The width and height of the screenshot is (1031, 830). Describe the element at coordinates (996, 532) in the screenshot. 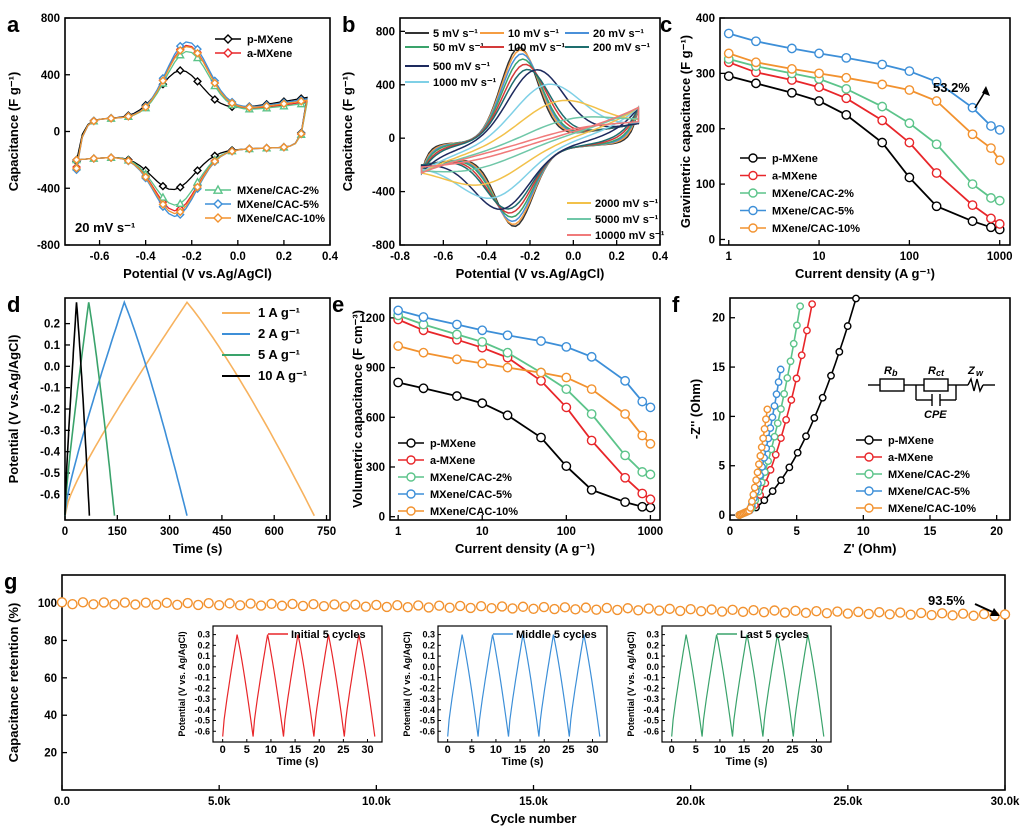

I see `x-tick-label: 20` at that location.